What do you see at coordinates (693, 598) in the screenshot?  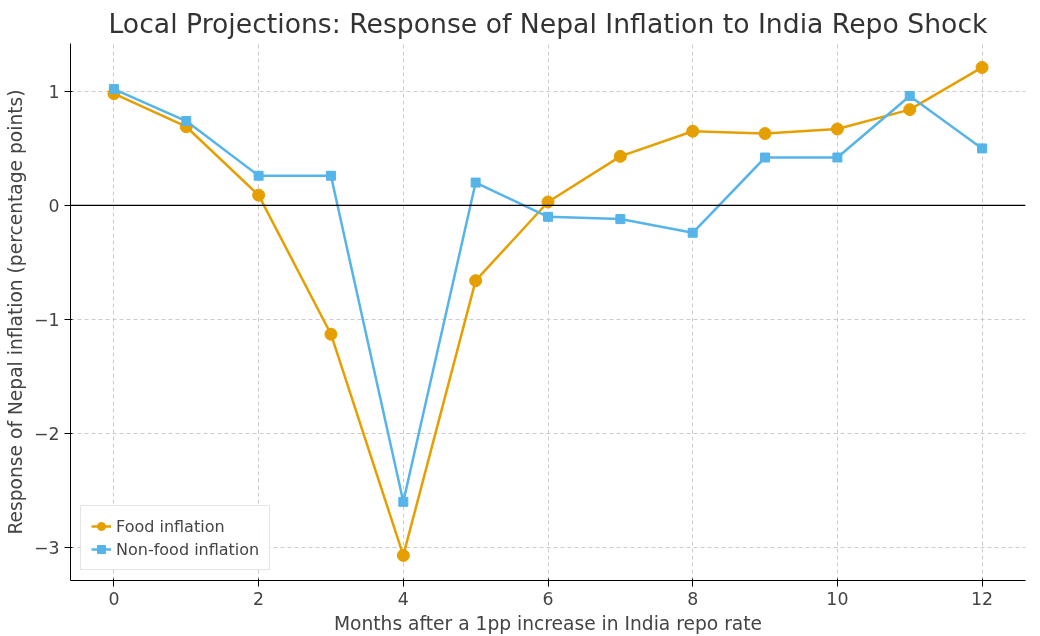 I see `x-tick-label: 8` at bounding box center [693, 598].